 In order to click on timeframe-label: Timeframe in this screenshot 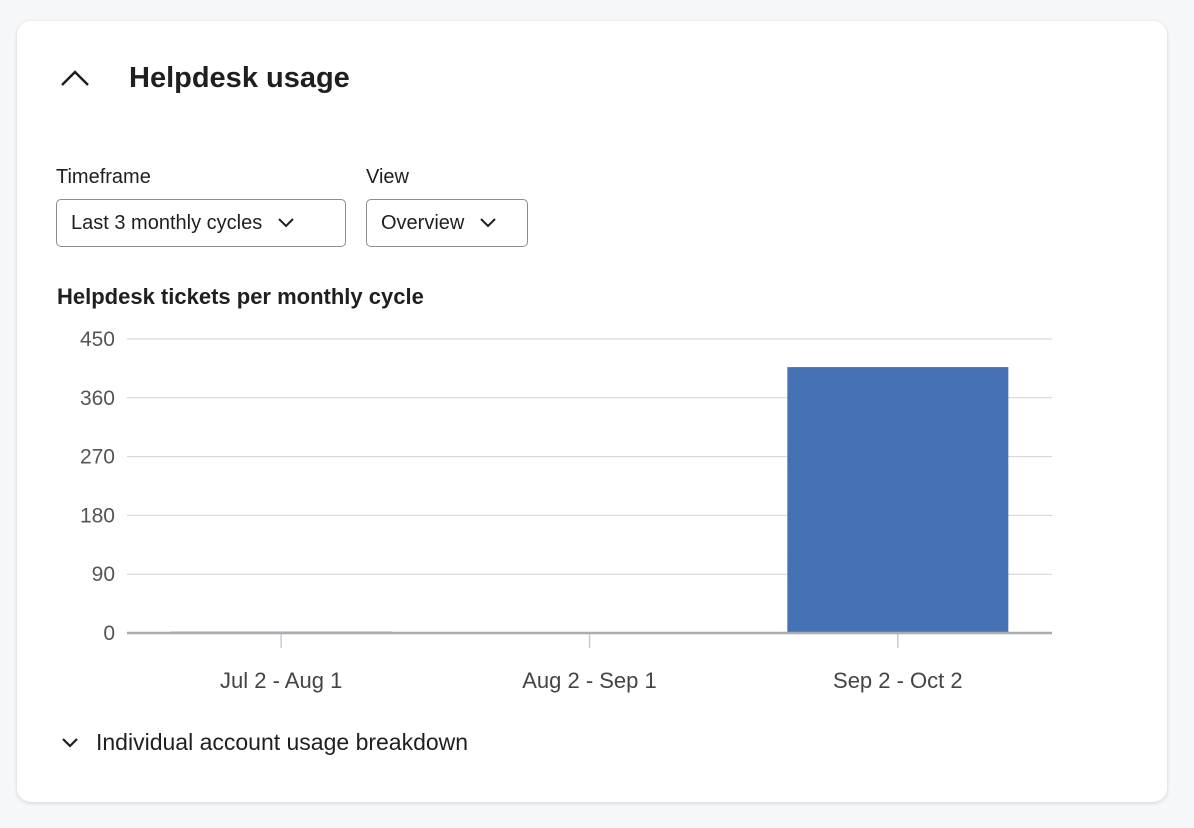, I will do `click(103, 177)`.